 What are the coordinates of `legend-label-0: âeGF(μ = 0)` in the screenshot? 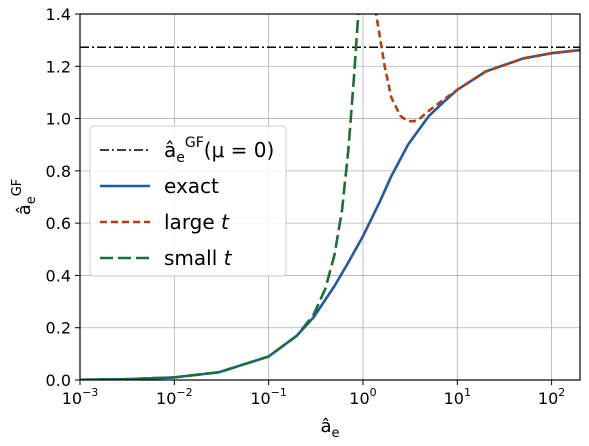 It's located at (219, 150).